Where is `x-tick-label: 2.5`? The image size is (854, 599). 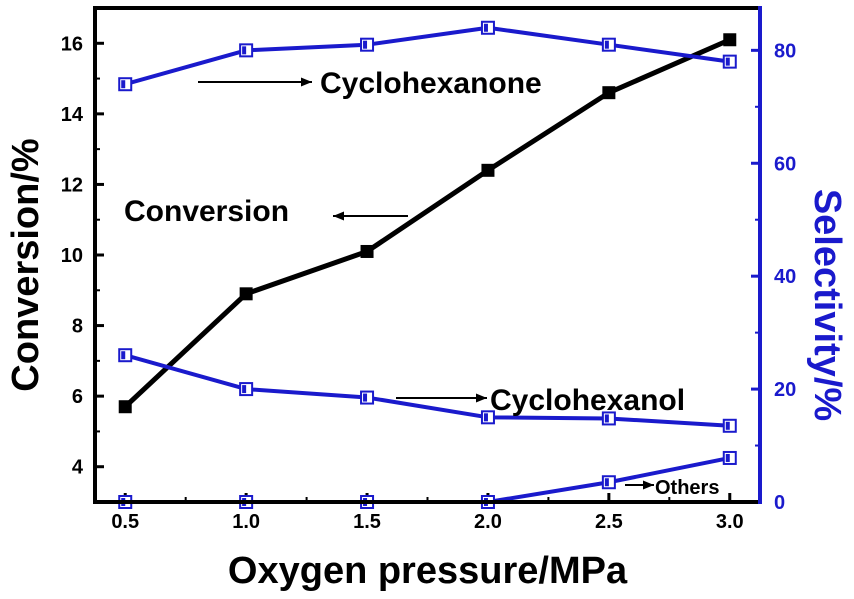 x-tick-label: 2.5 is located at coordinates (609, 522).